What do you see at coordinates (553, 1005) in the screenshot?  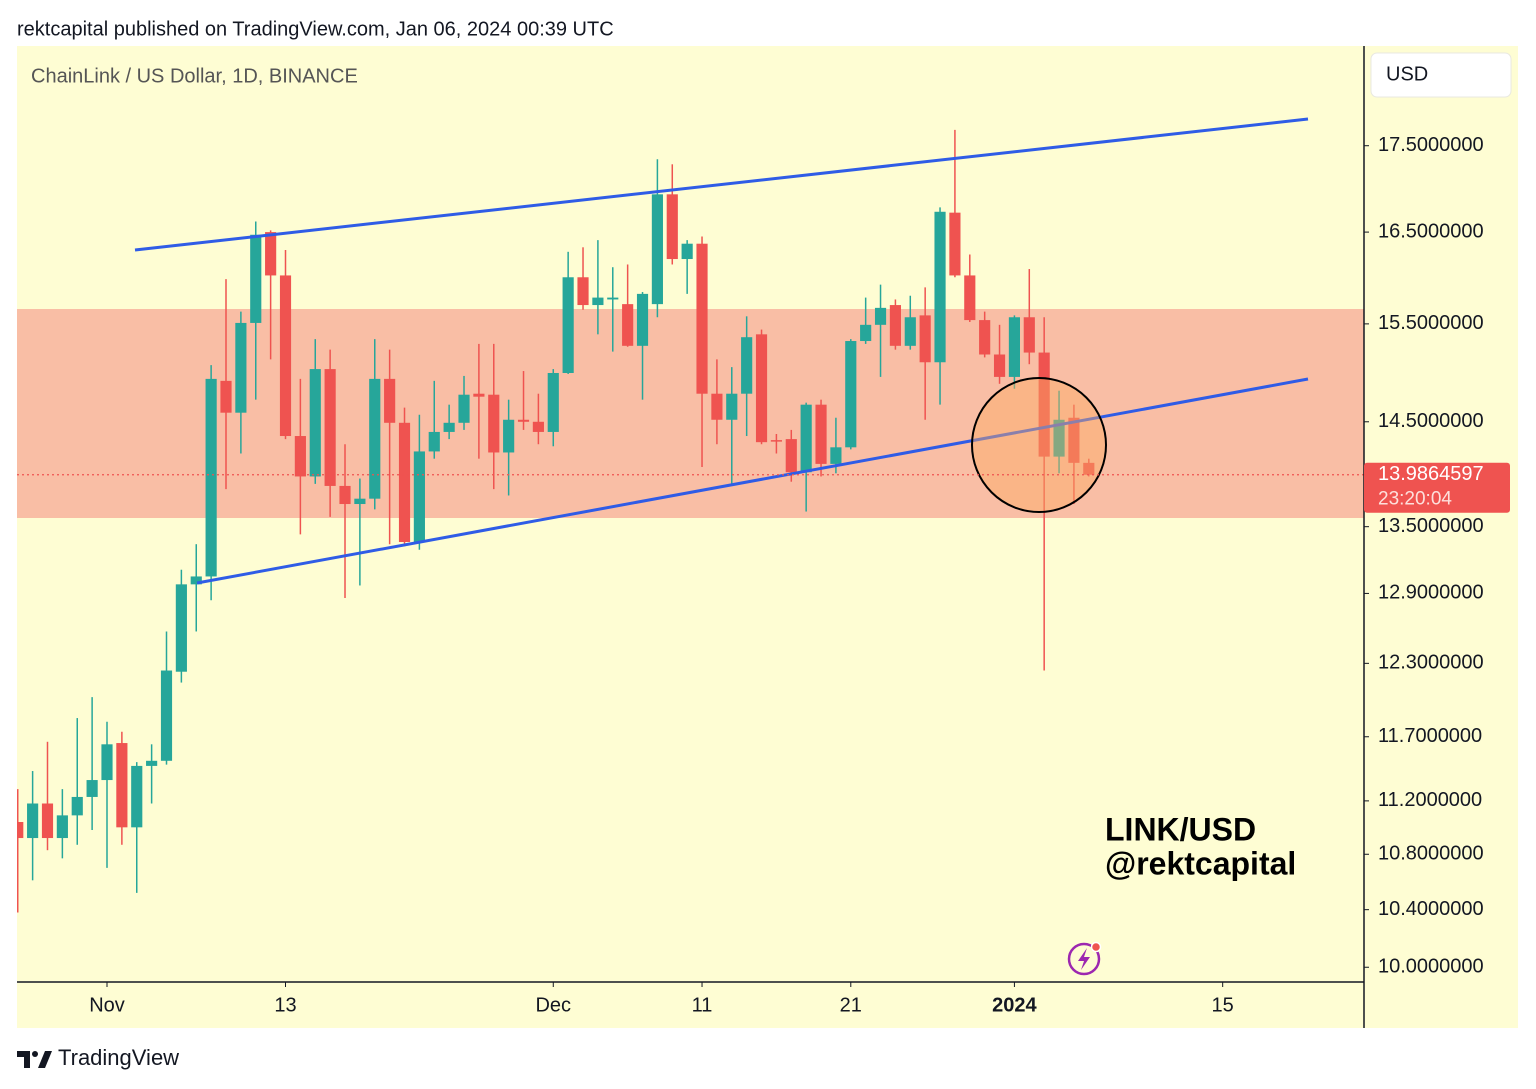 I see `x-tick-label: Dec` at bounding box center [553, 1005].